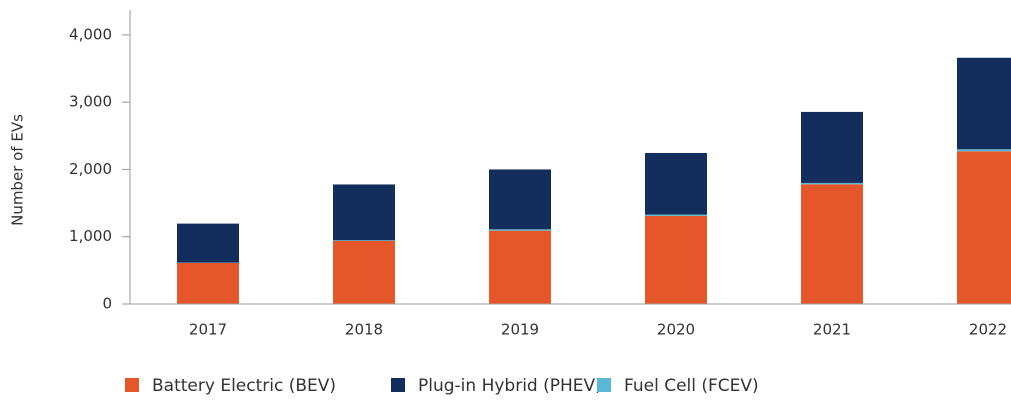  I want to click on x-tick-label: 2021, so click(832, 330).